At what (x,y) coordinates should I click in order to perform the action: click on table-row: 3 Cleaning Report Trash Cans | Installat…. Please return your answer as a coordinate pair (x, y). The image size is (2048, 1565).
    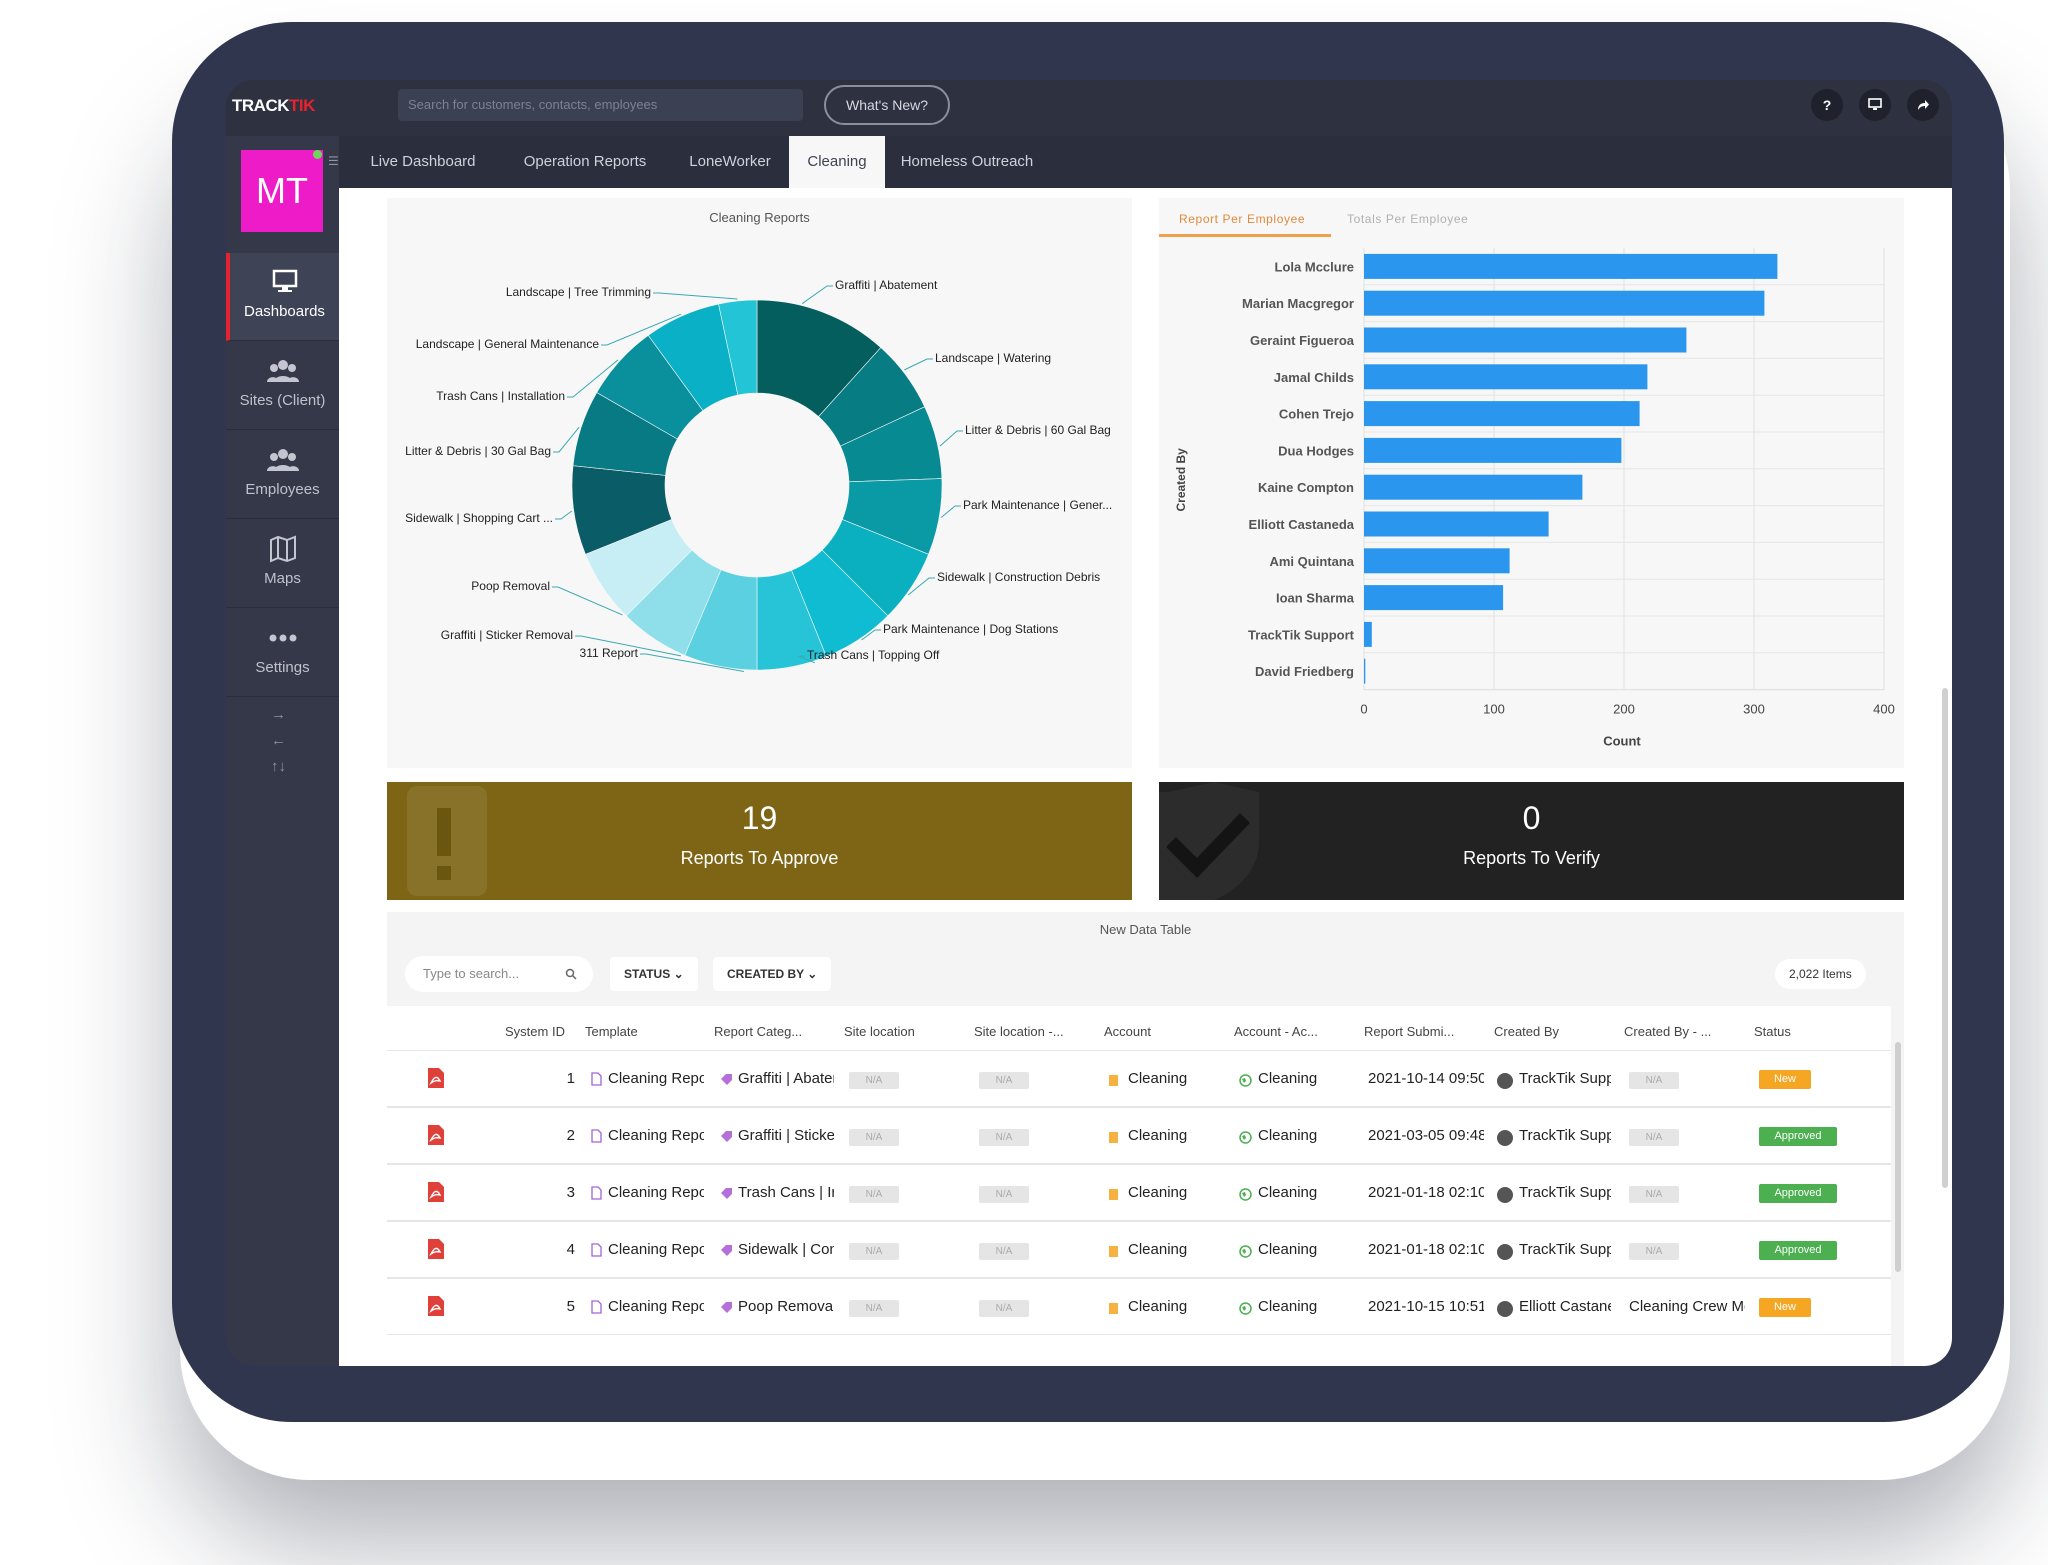
    Looking at the image, I should click on (1139, 1192).